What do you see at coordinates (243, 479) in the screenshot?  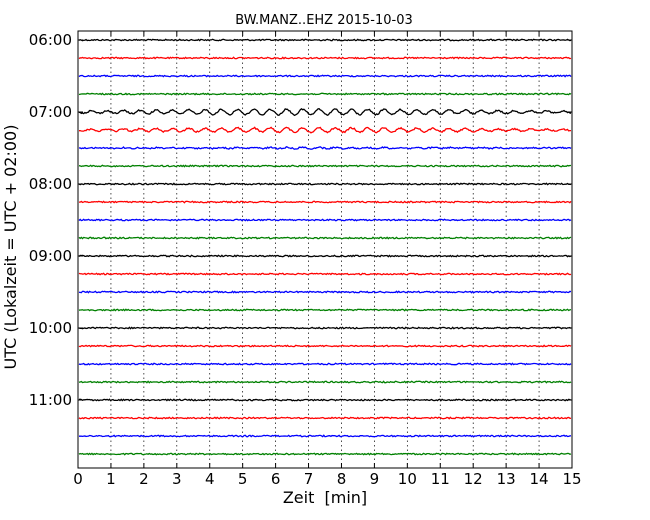 I see `x-tick-label: 5` at bounding box center [243, 479].